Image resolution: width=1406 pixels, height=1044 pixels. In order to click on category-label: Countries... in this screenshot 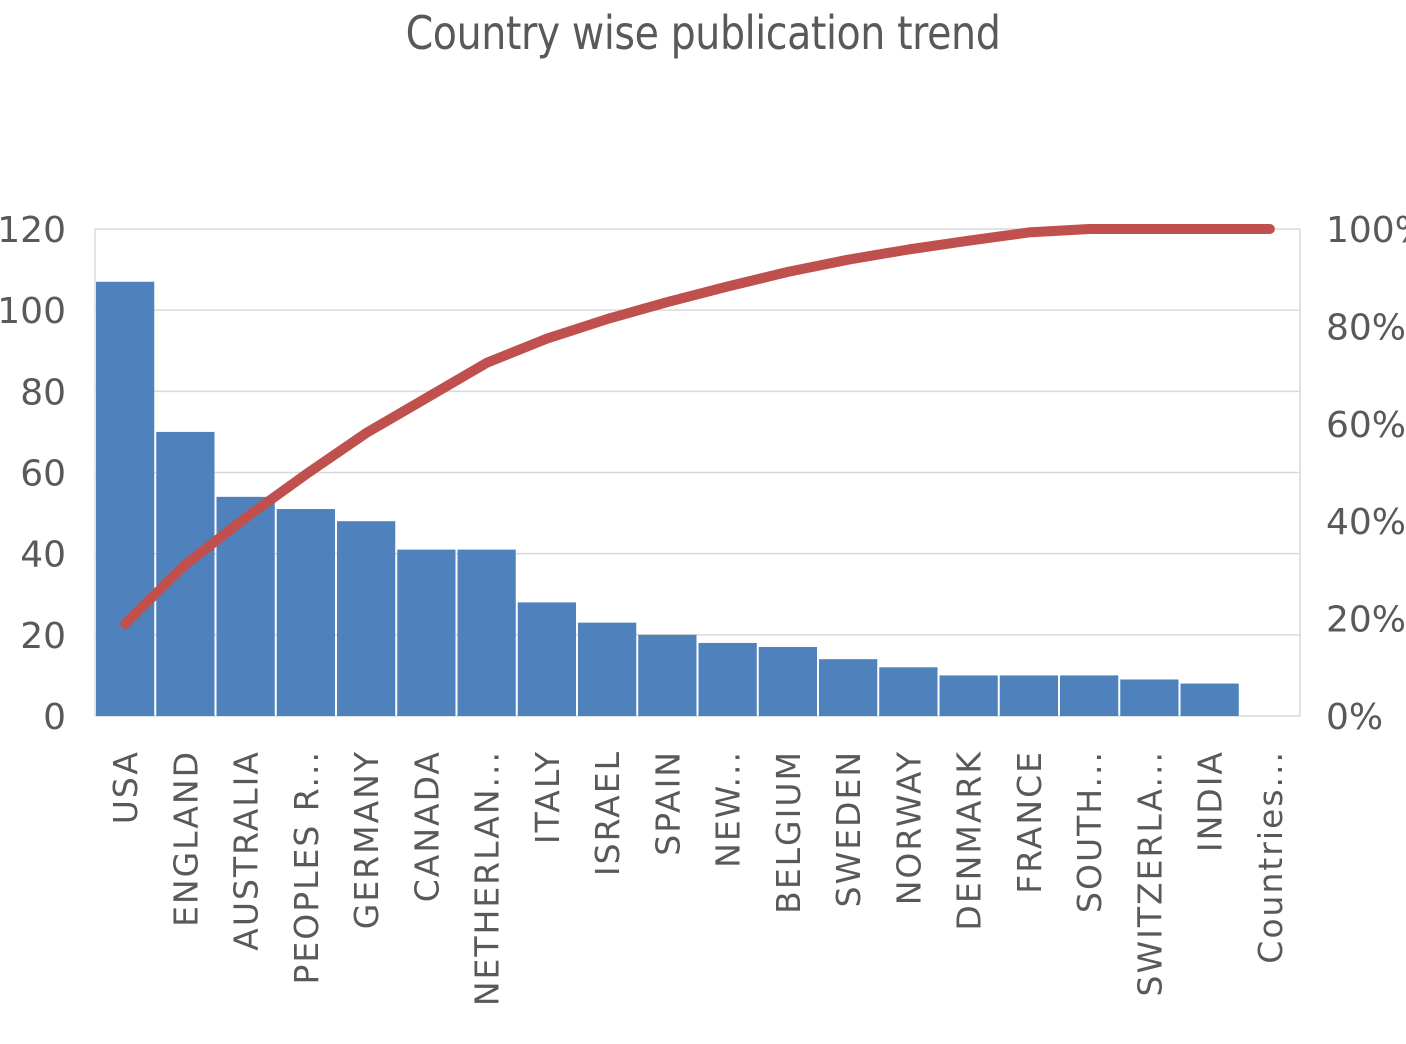, I will do `click(1270, 857)`.